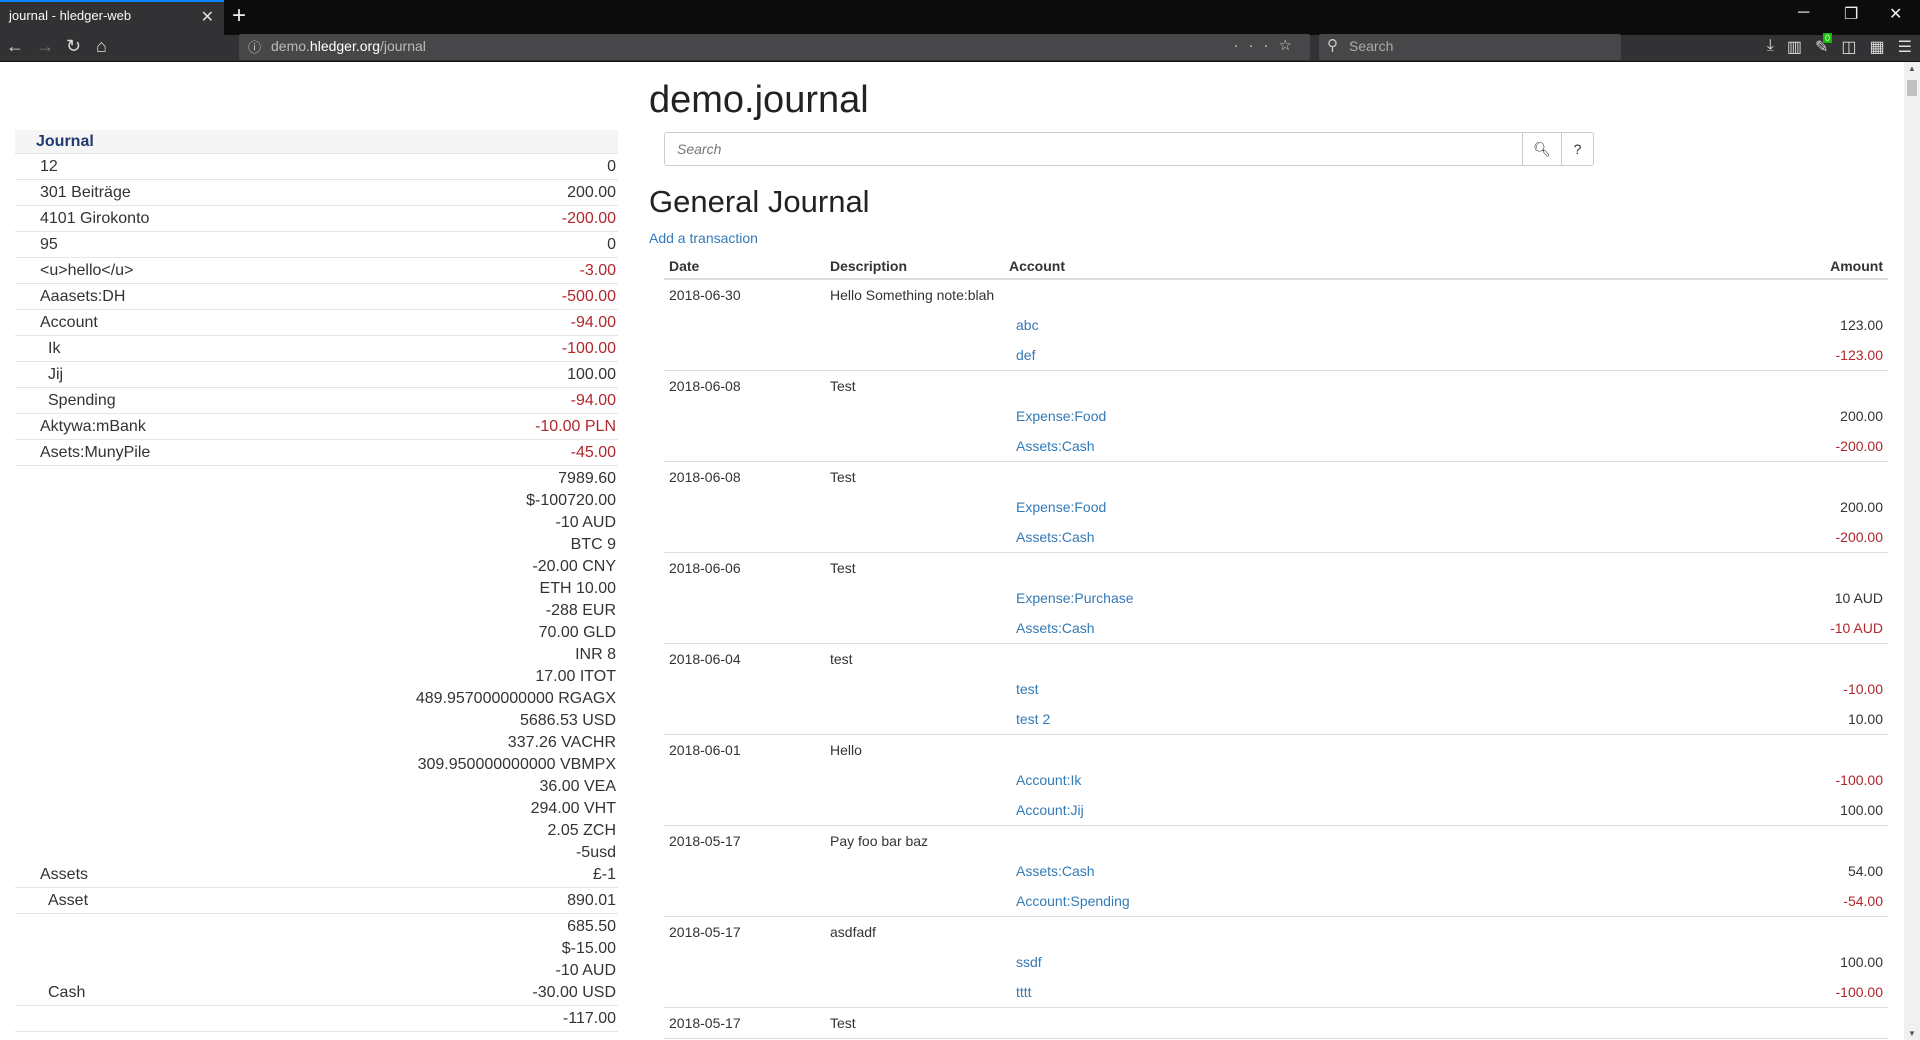 Image resolution: width=1920 pixels, height=1040 pixels. I want to click on scrollbar-thumb, so click(1912, 88).